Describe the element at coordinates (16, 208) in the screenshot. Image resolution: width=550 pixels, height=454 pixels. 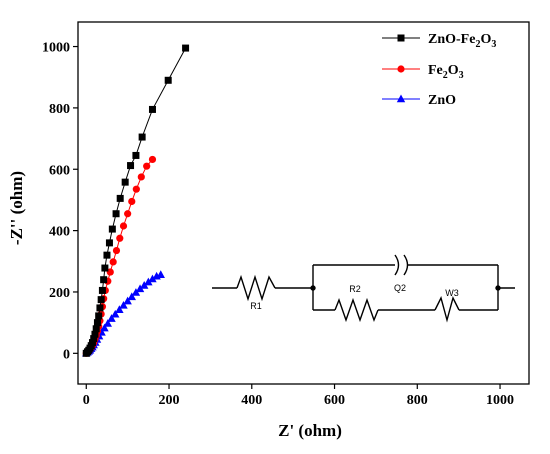
I see `y-axis-title: -Z'' (ohm)` at that location.